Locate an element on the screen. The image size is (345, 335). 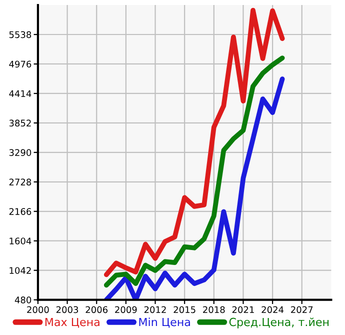
y-tick-label: 4414 is located at coordinates (20, 93).